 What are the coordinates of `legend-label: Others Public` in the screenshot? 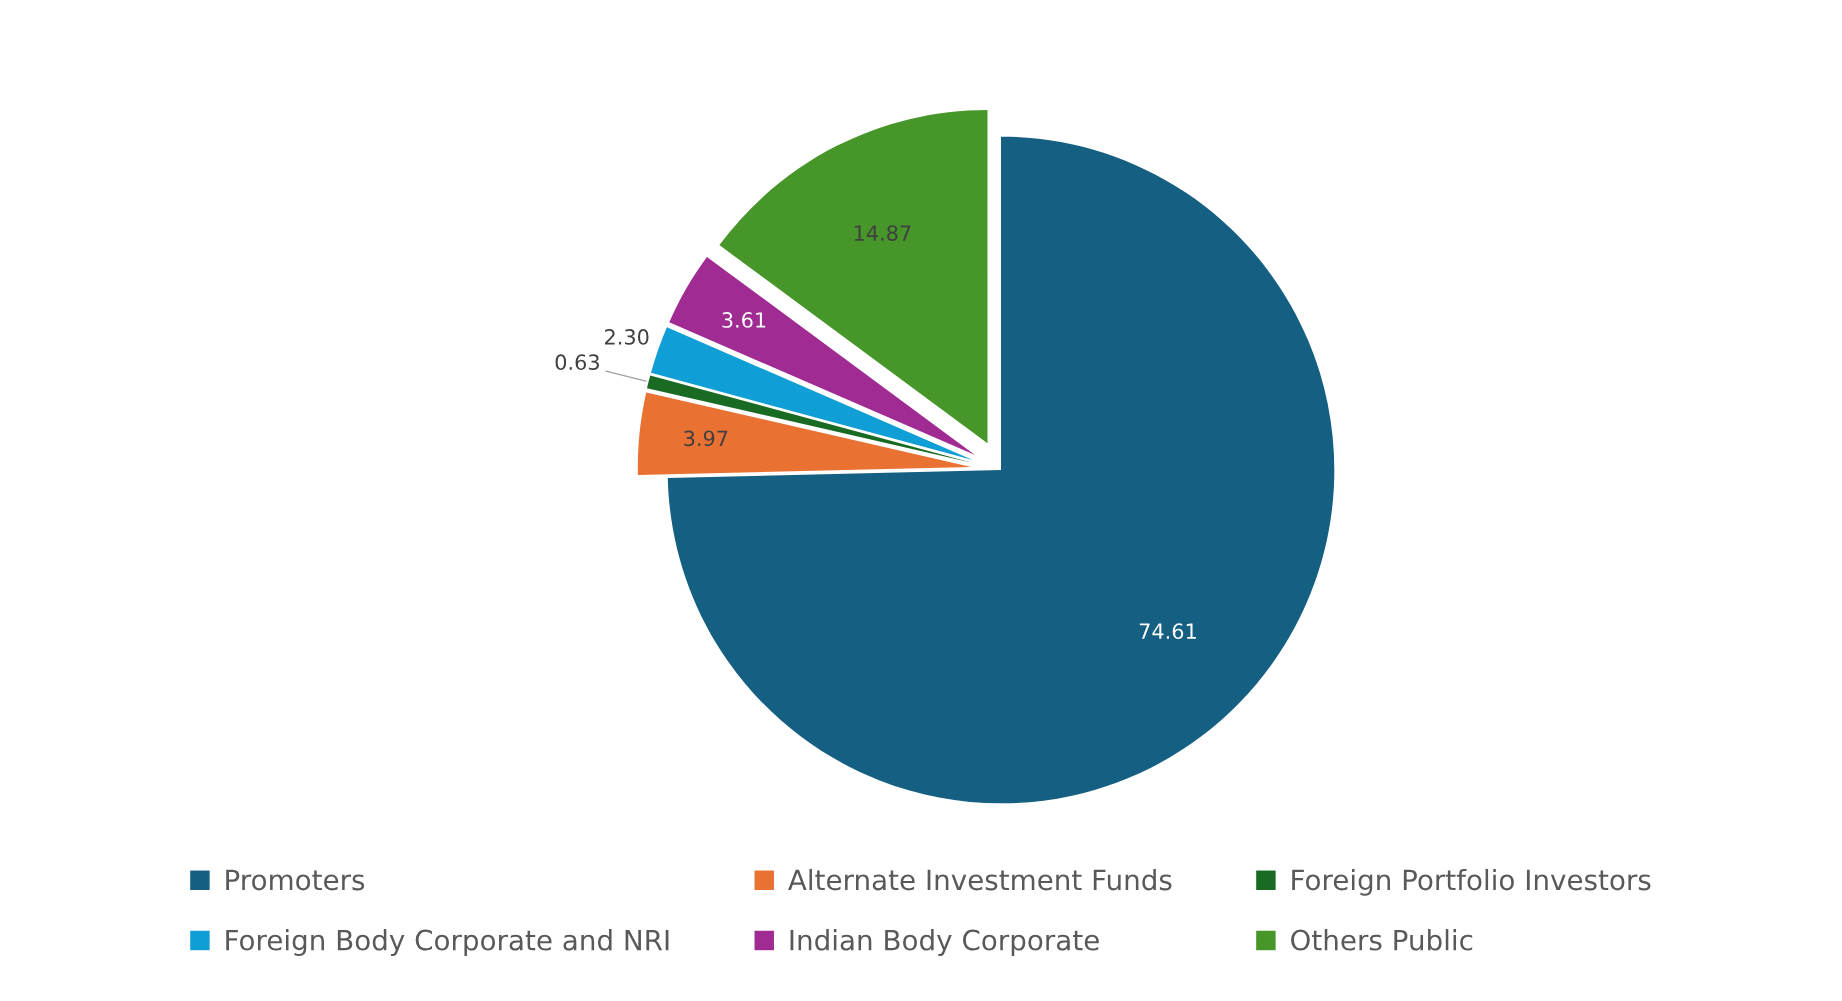 It's located at (1382, 940).